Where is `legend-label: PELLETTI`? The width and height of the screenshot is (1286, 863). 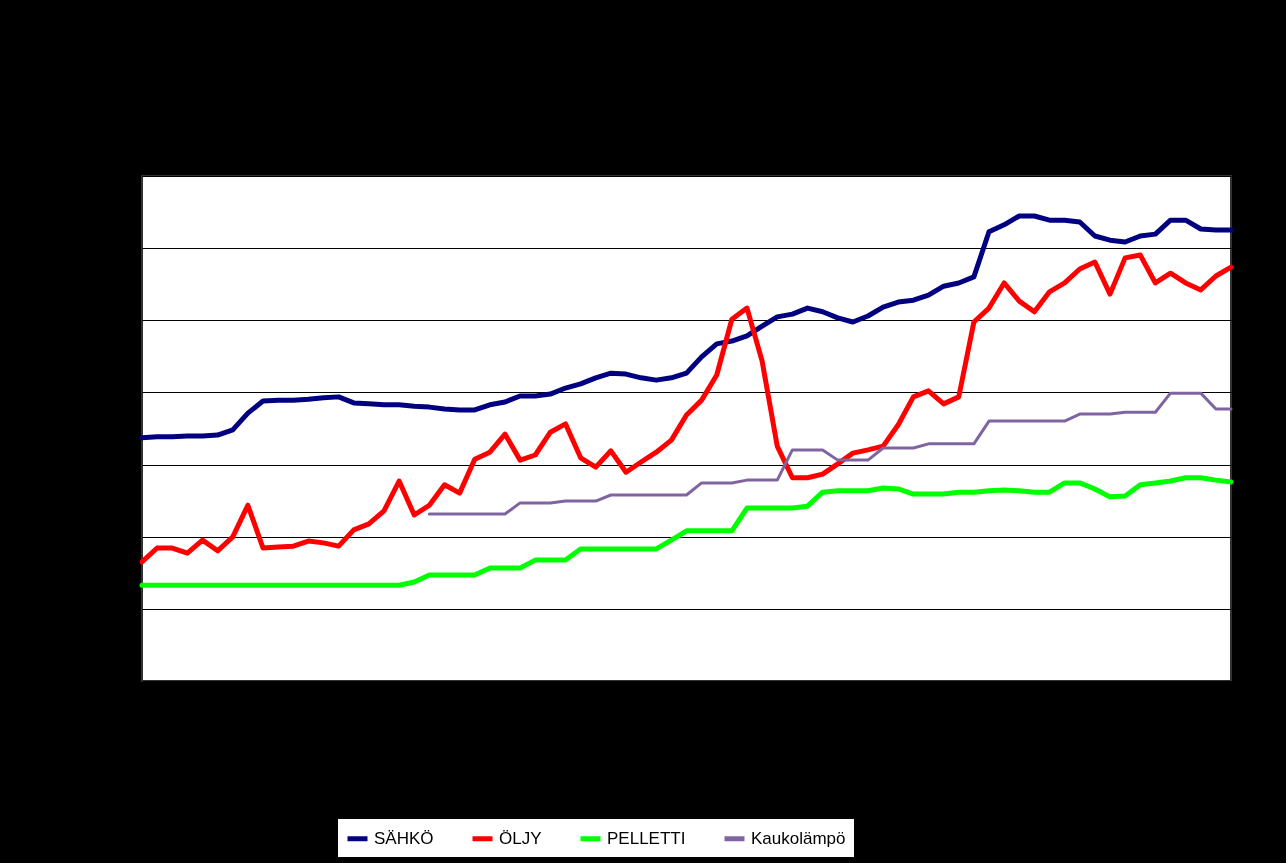
legend-label: PELLETTI is located at coordinates (646, 838).